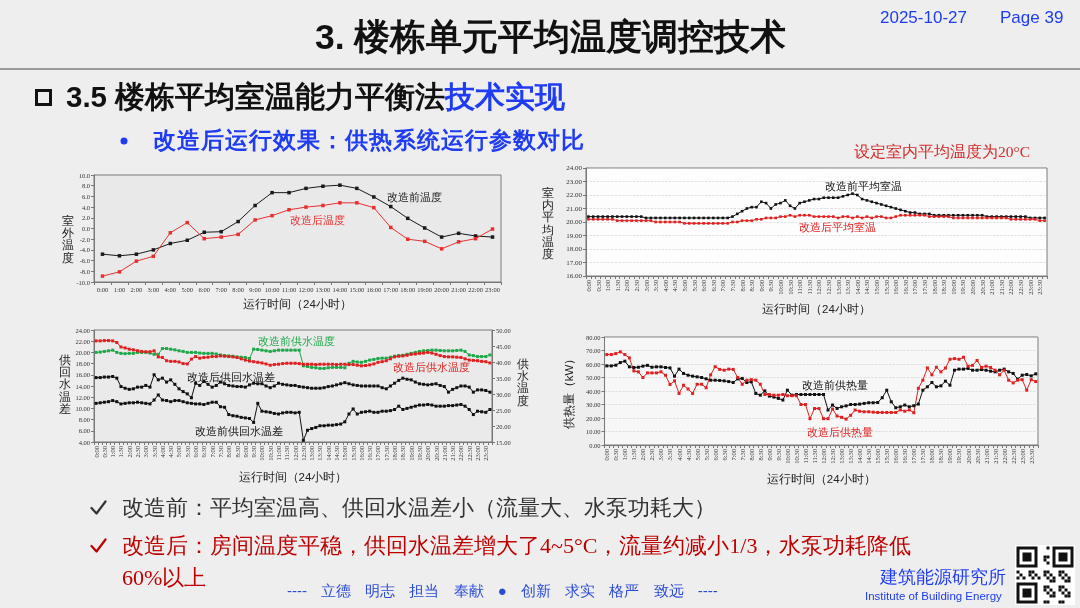  Describe the element at coordinates (840, 431) in the screenshot. I see `series-label: 改造后供热量` at that location.